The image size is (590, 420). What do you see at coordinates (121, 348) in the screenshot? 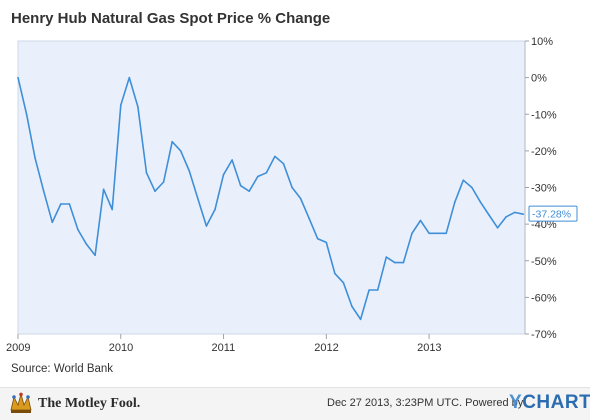
I see `x-tick-label: 2010` at bounding box center [121, 348].